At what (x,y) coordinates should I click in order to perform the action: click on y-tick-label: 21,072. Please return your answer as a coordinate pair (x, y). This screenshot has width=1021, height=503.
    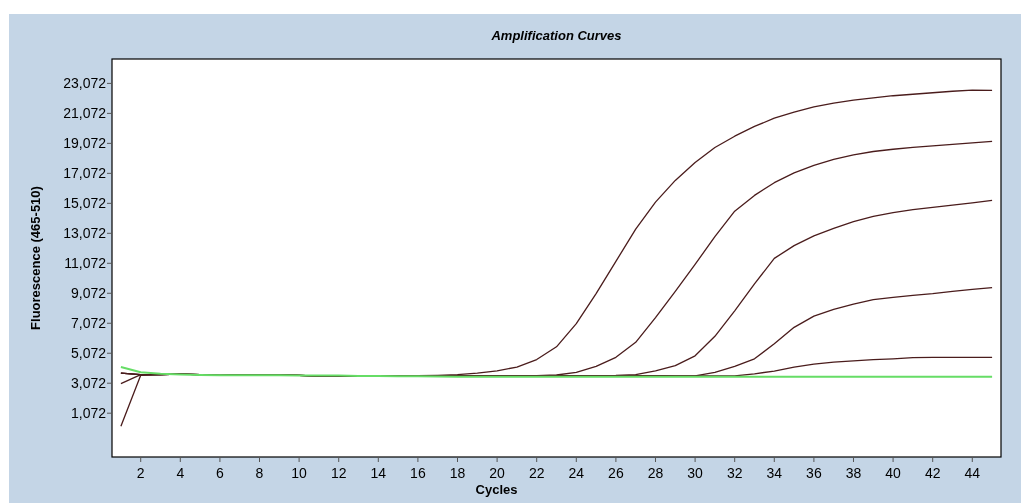
    Looking at the image, I should click on (85, 113).